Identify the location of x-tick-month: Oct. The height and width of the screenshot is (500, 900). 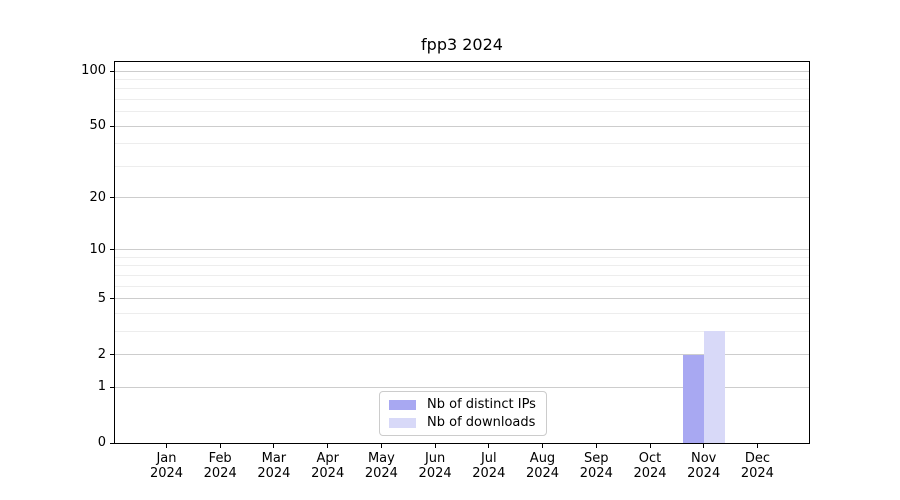
(650, 458).